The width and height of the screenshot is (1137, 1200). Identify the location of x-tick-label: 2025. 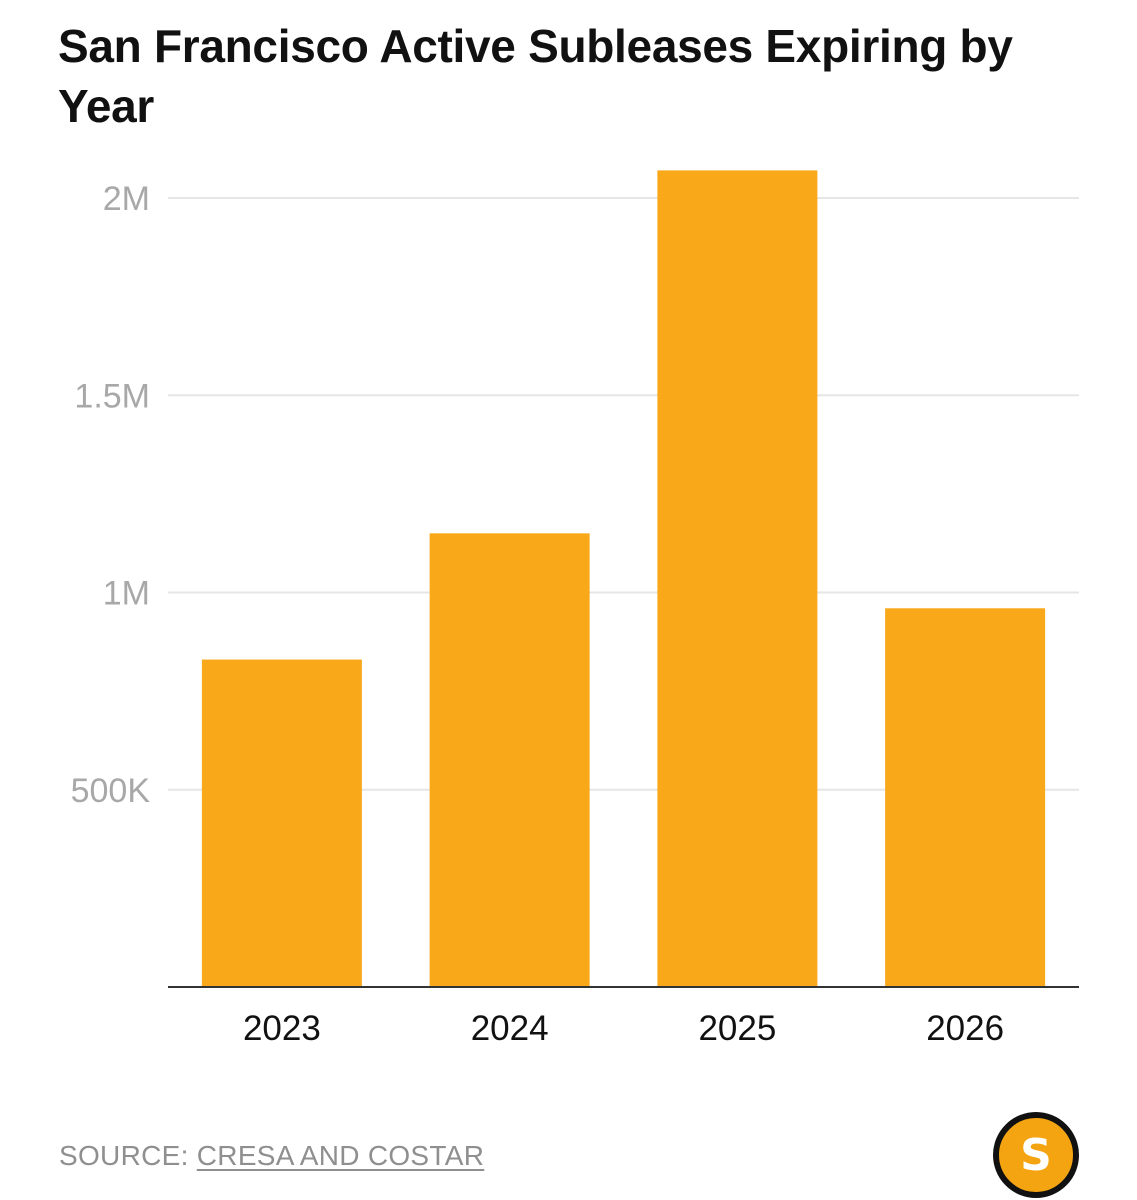
(737, 1028).